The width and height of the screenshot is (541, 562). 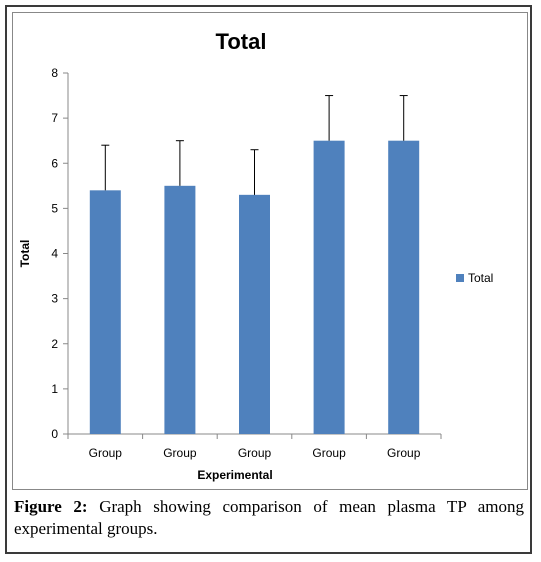 What do you see at coordinates (25, 254) in the screenshot?
I see `y-axis-label: Total` at bounding box center [25, 254].